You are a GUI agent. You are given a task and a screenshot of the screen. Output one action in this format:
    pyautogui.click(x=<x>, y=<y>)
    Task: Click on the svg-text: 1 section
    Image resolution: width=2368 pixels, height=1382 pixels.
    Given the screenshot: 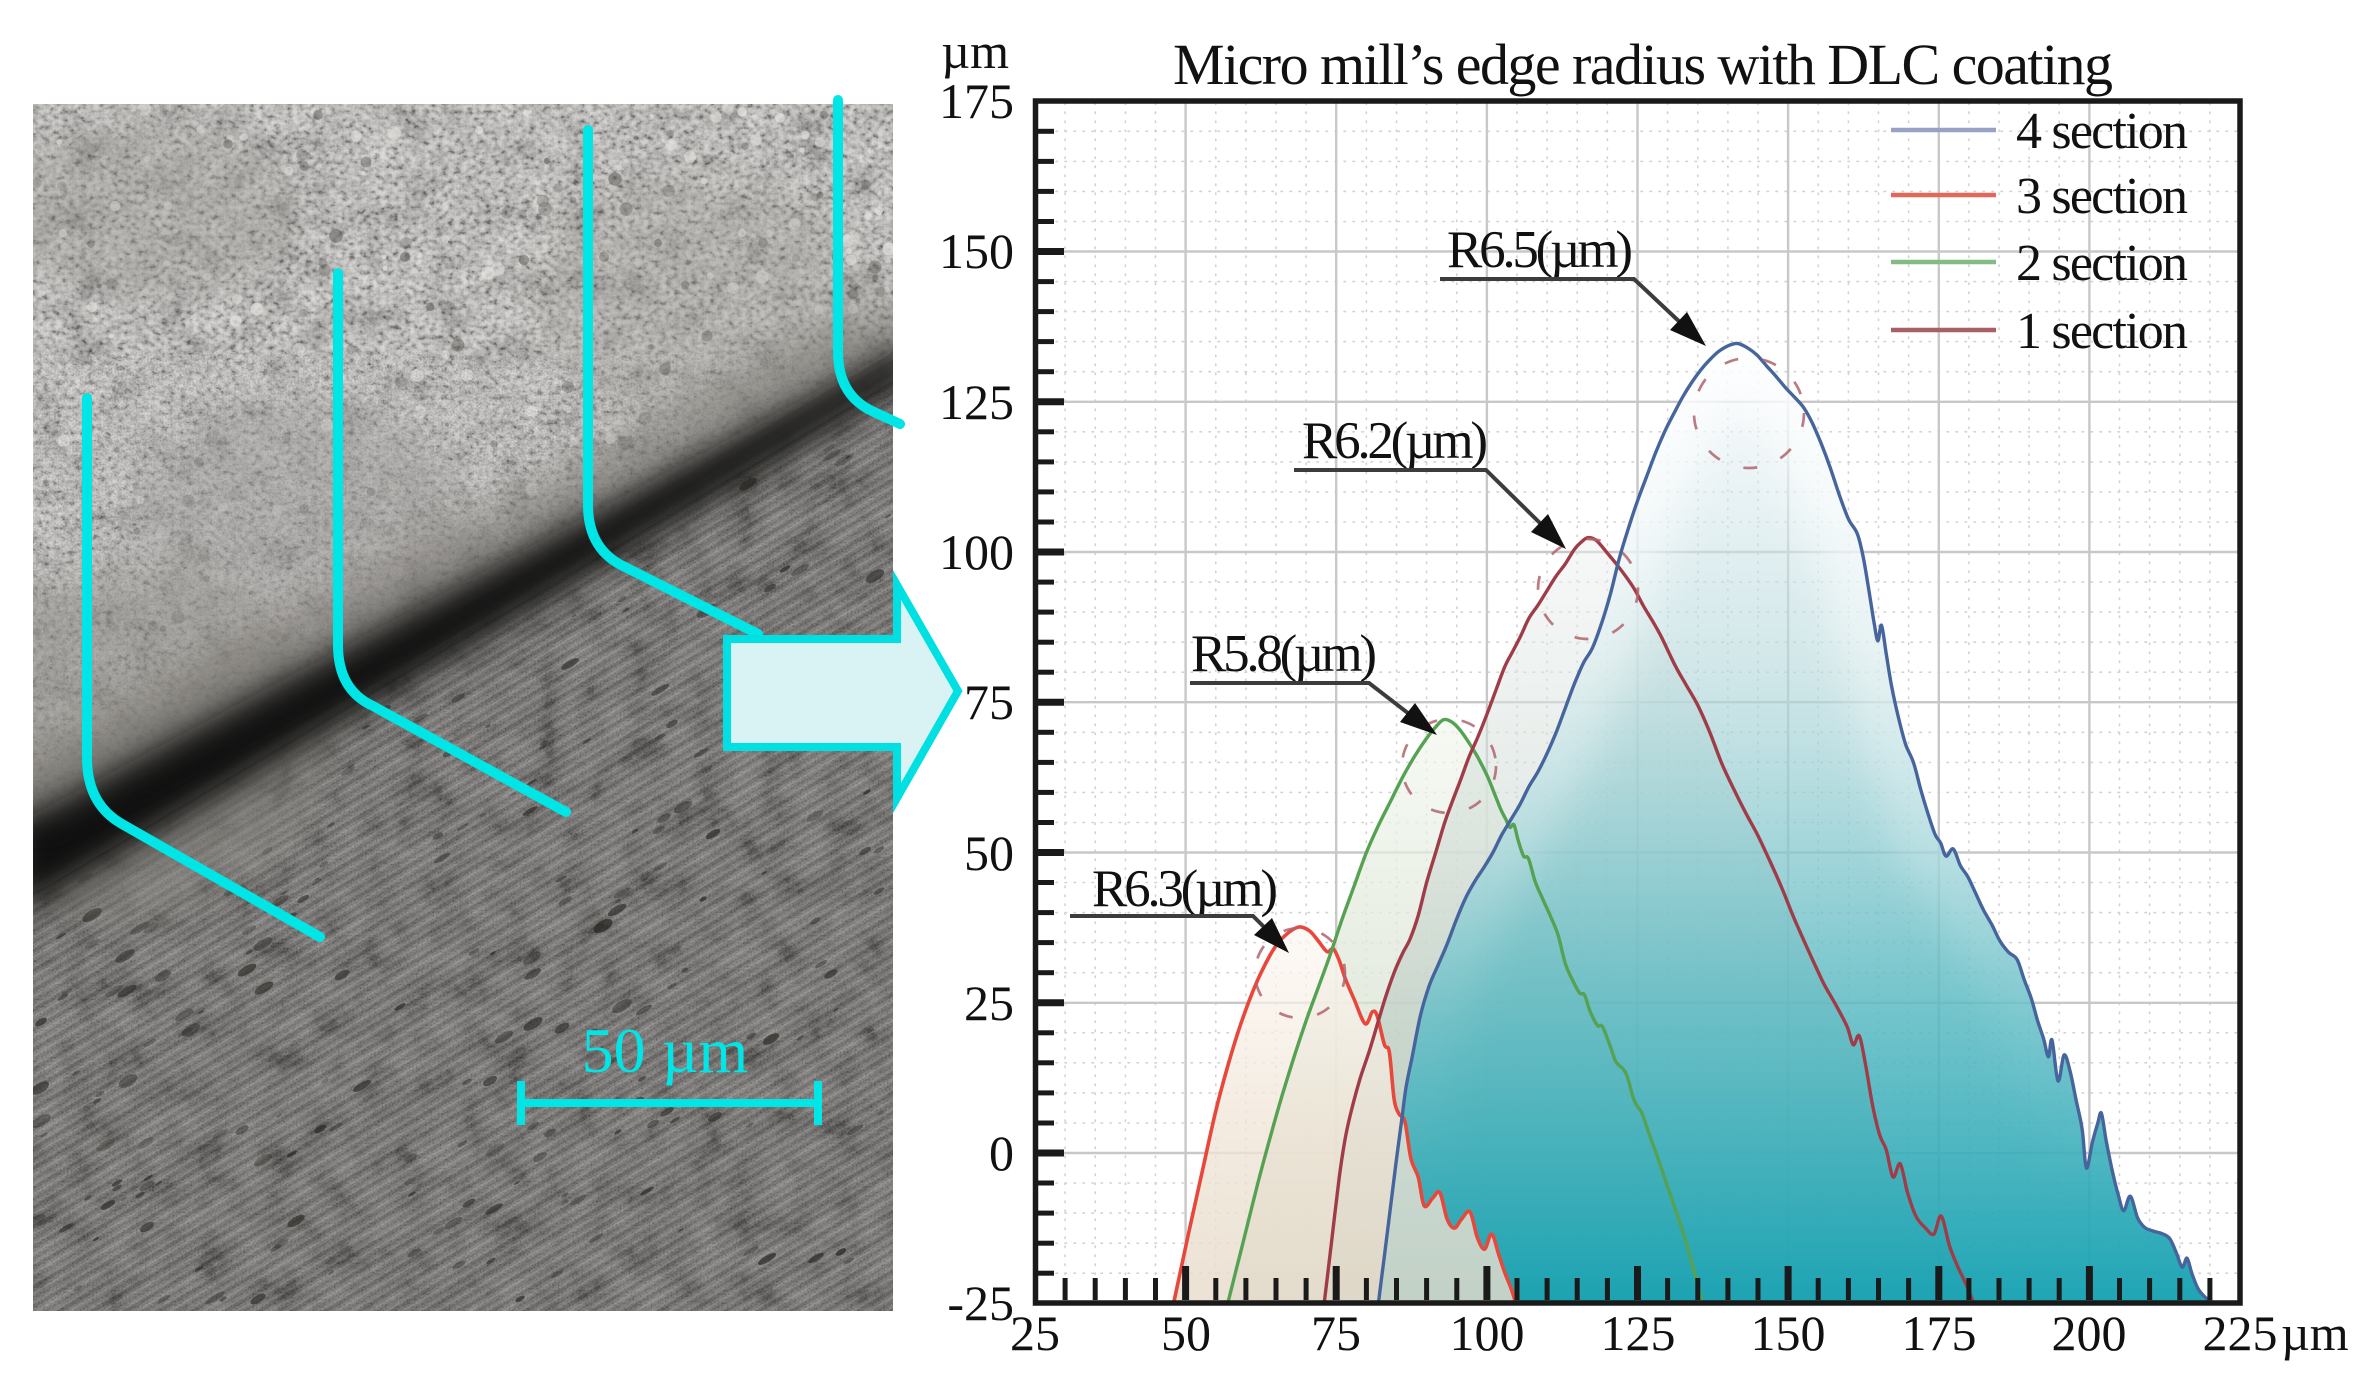 What is the action you would take?
    pyautogui.click(x=2102, y=331)
    